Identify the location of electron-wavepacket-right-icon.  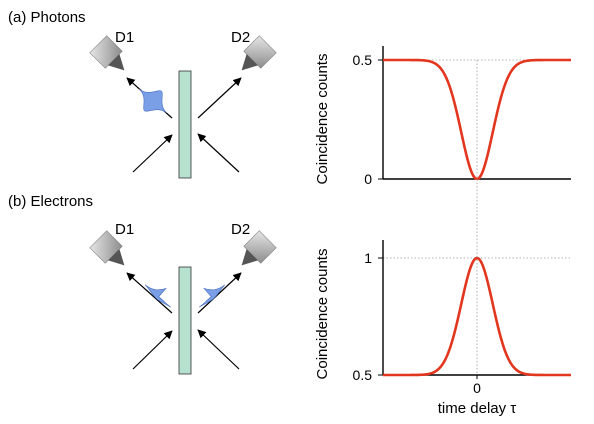
(212, 296).